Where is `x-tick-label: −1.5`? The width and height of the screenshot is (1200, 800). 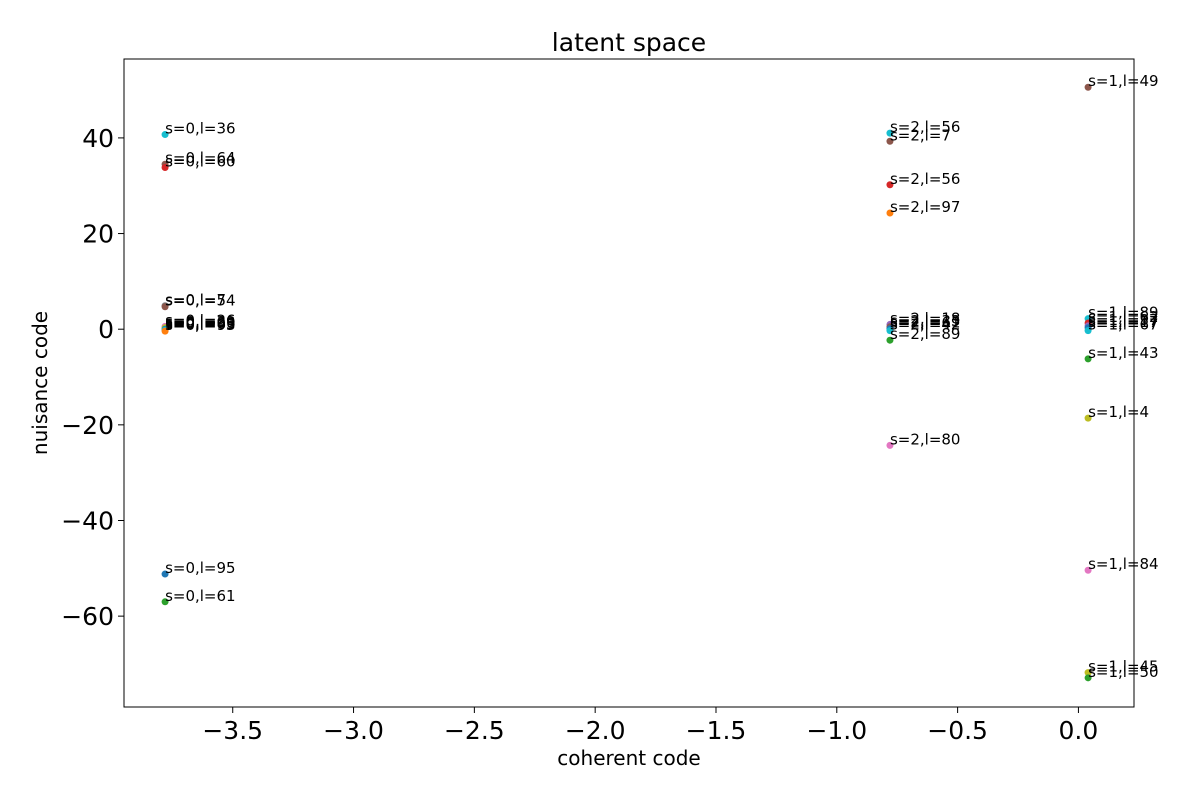 x-tick-label: −1.5 is located at coordinates (716, 730).